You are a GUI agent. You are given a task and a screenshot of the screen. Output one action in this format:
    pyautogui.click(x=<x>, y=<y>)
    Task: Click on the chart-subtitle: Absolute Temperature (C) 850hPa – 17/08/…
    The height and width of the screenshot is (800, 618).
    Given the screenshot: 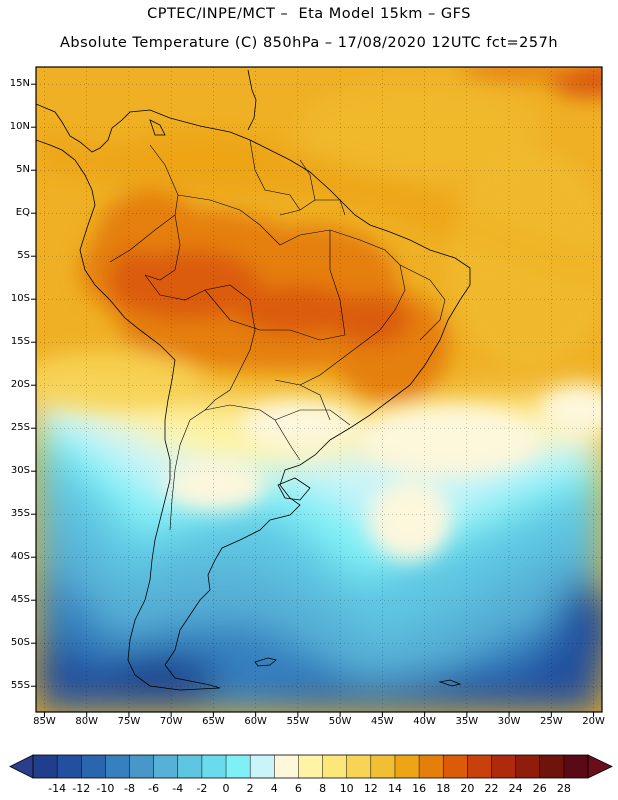 What is the action you would take?
    pyautogui.click(x=309, y=43)
    